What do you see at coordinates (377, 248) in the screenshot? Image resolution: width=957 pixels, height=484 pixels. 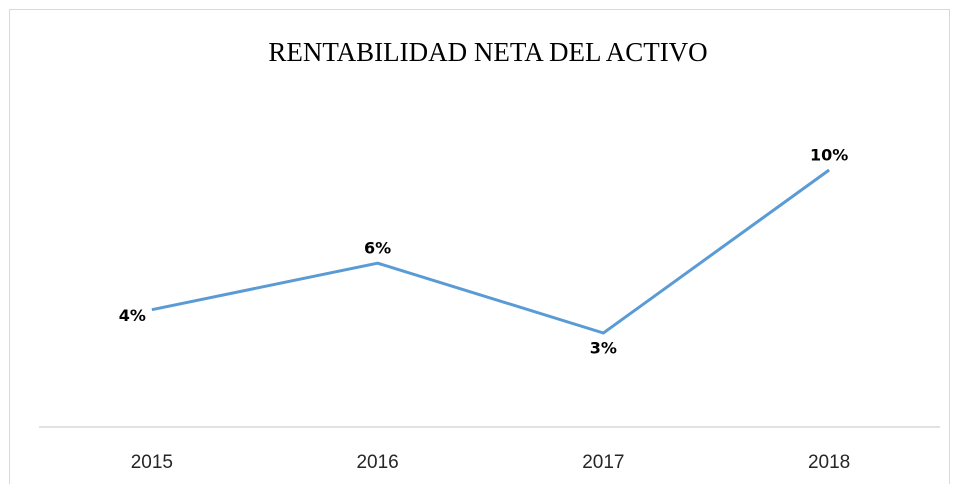 I see `data-label: 6%` at bounding box center [377, 248].